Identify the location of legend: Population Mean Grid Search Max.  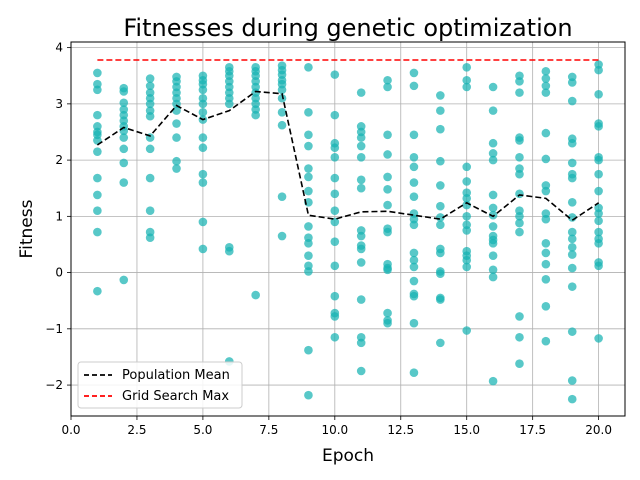
(160, 385).